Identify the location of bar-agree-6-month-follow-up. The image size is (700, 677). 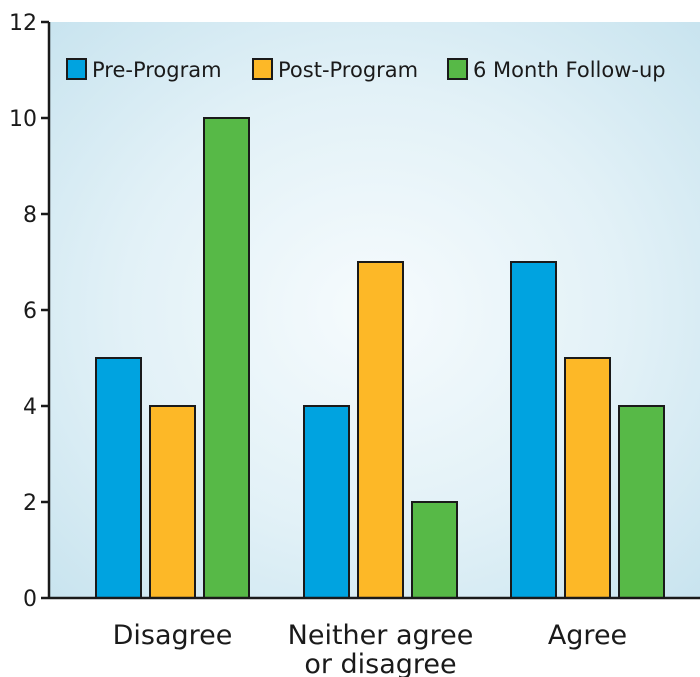
(641, 502).